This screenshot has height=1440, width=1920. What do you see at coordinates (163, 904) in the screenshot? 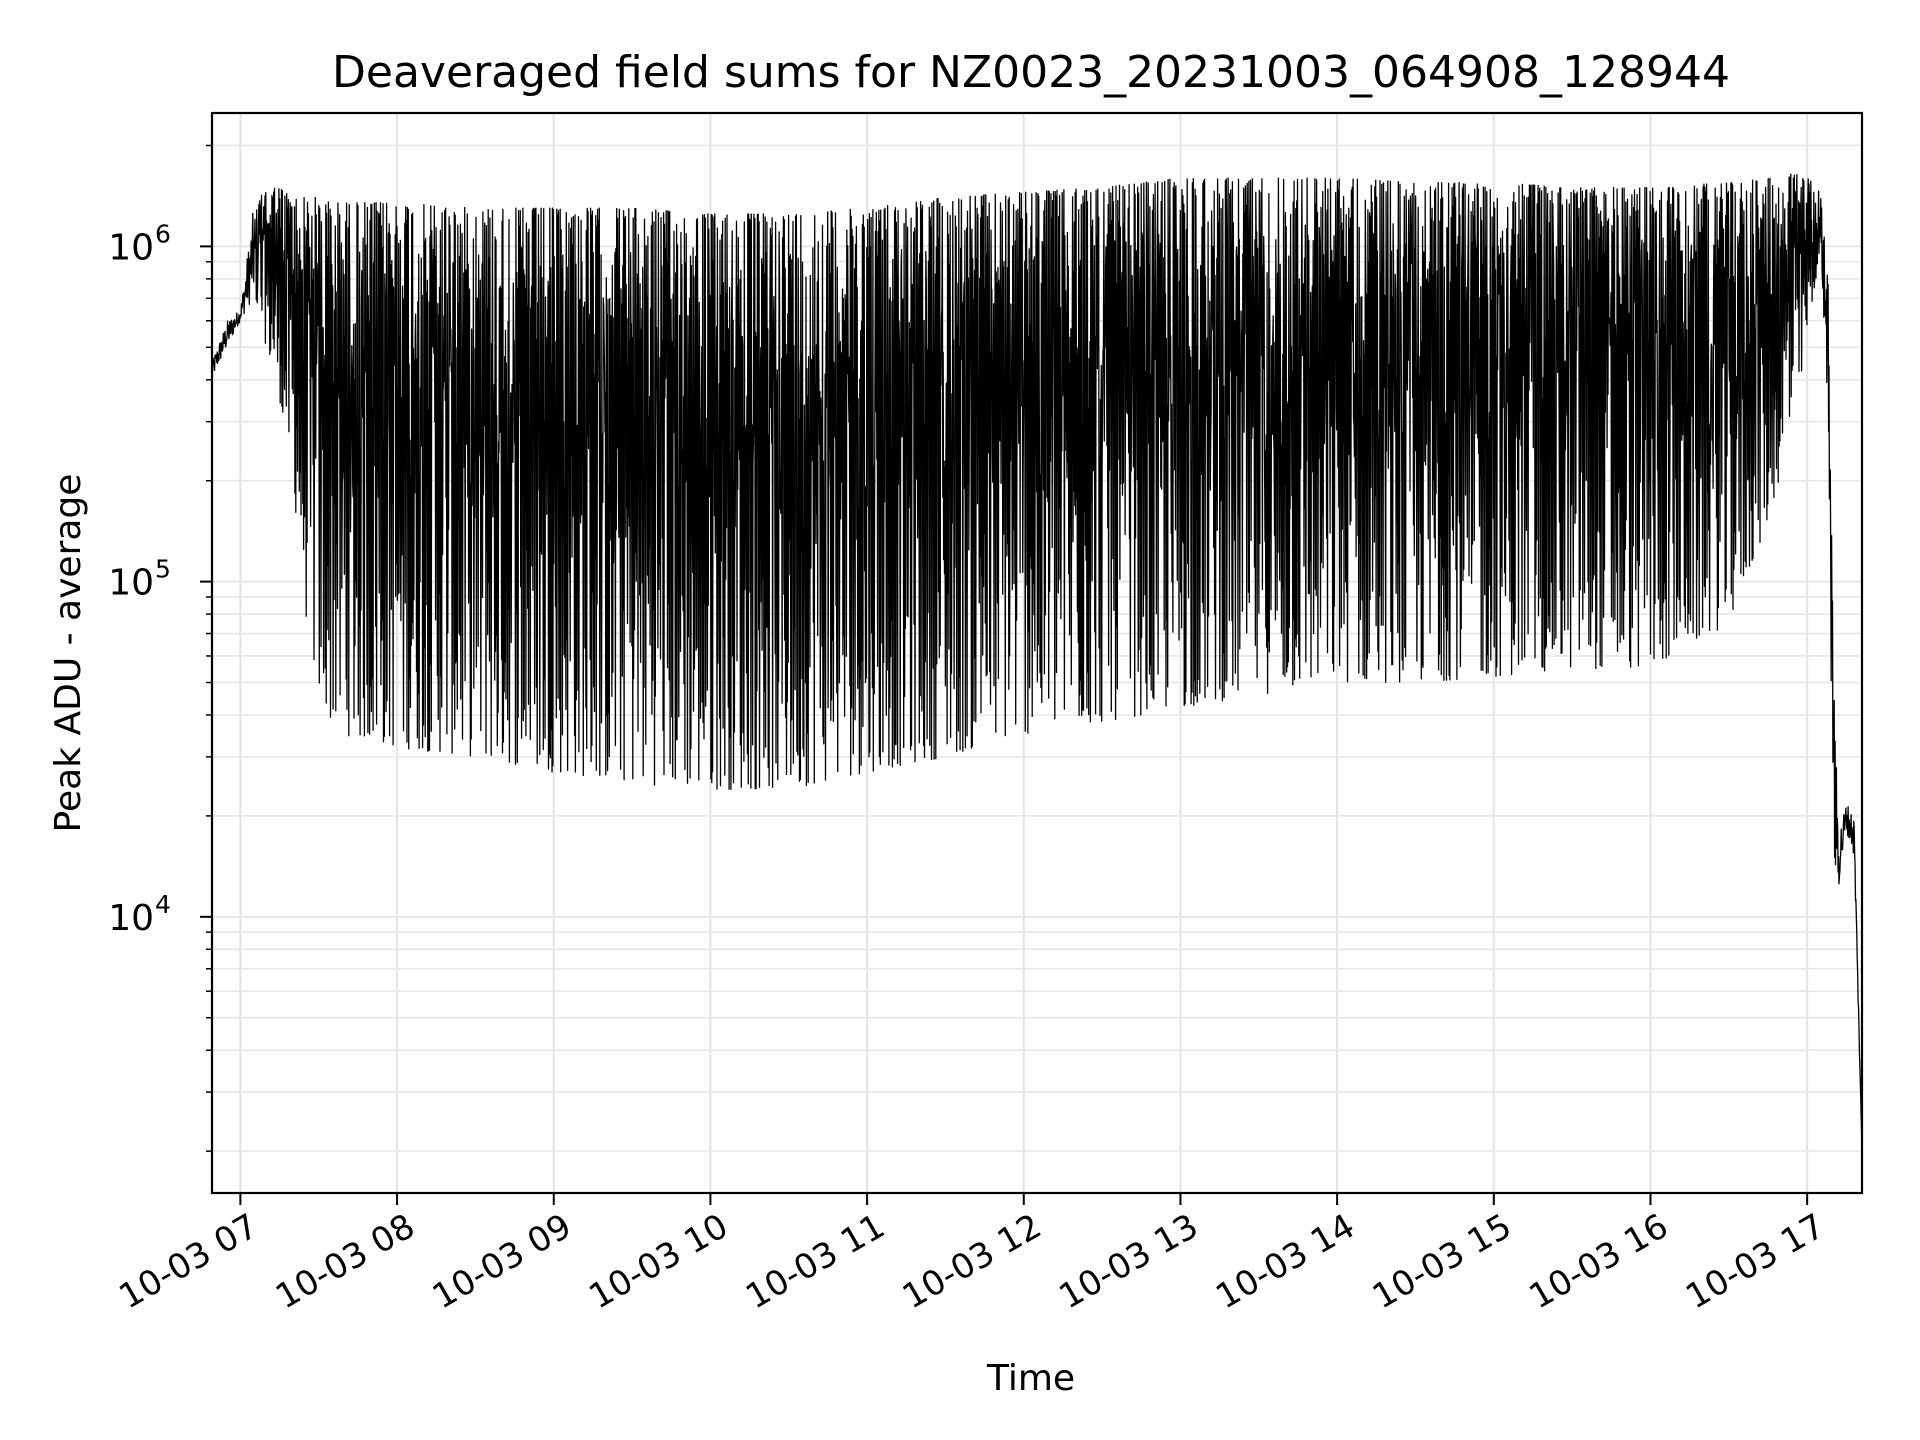
I see `y-tick-exponent: 4` at bounding box center [163, 904].